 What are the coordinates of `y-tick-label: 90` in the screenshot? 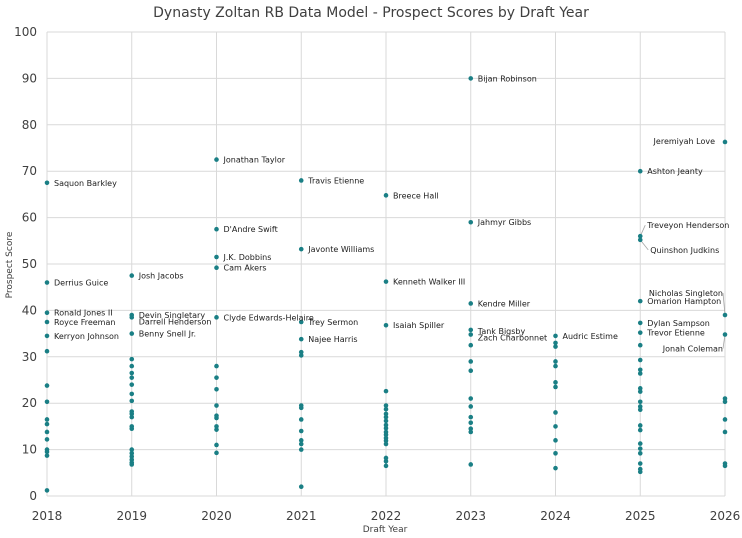 It's located at (29, 78).